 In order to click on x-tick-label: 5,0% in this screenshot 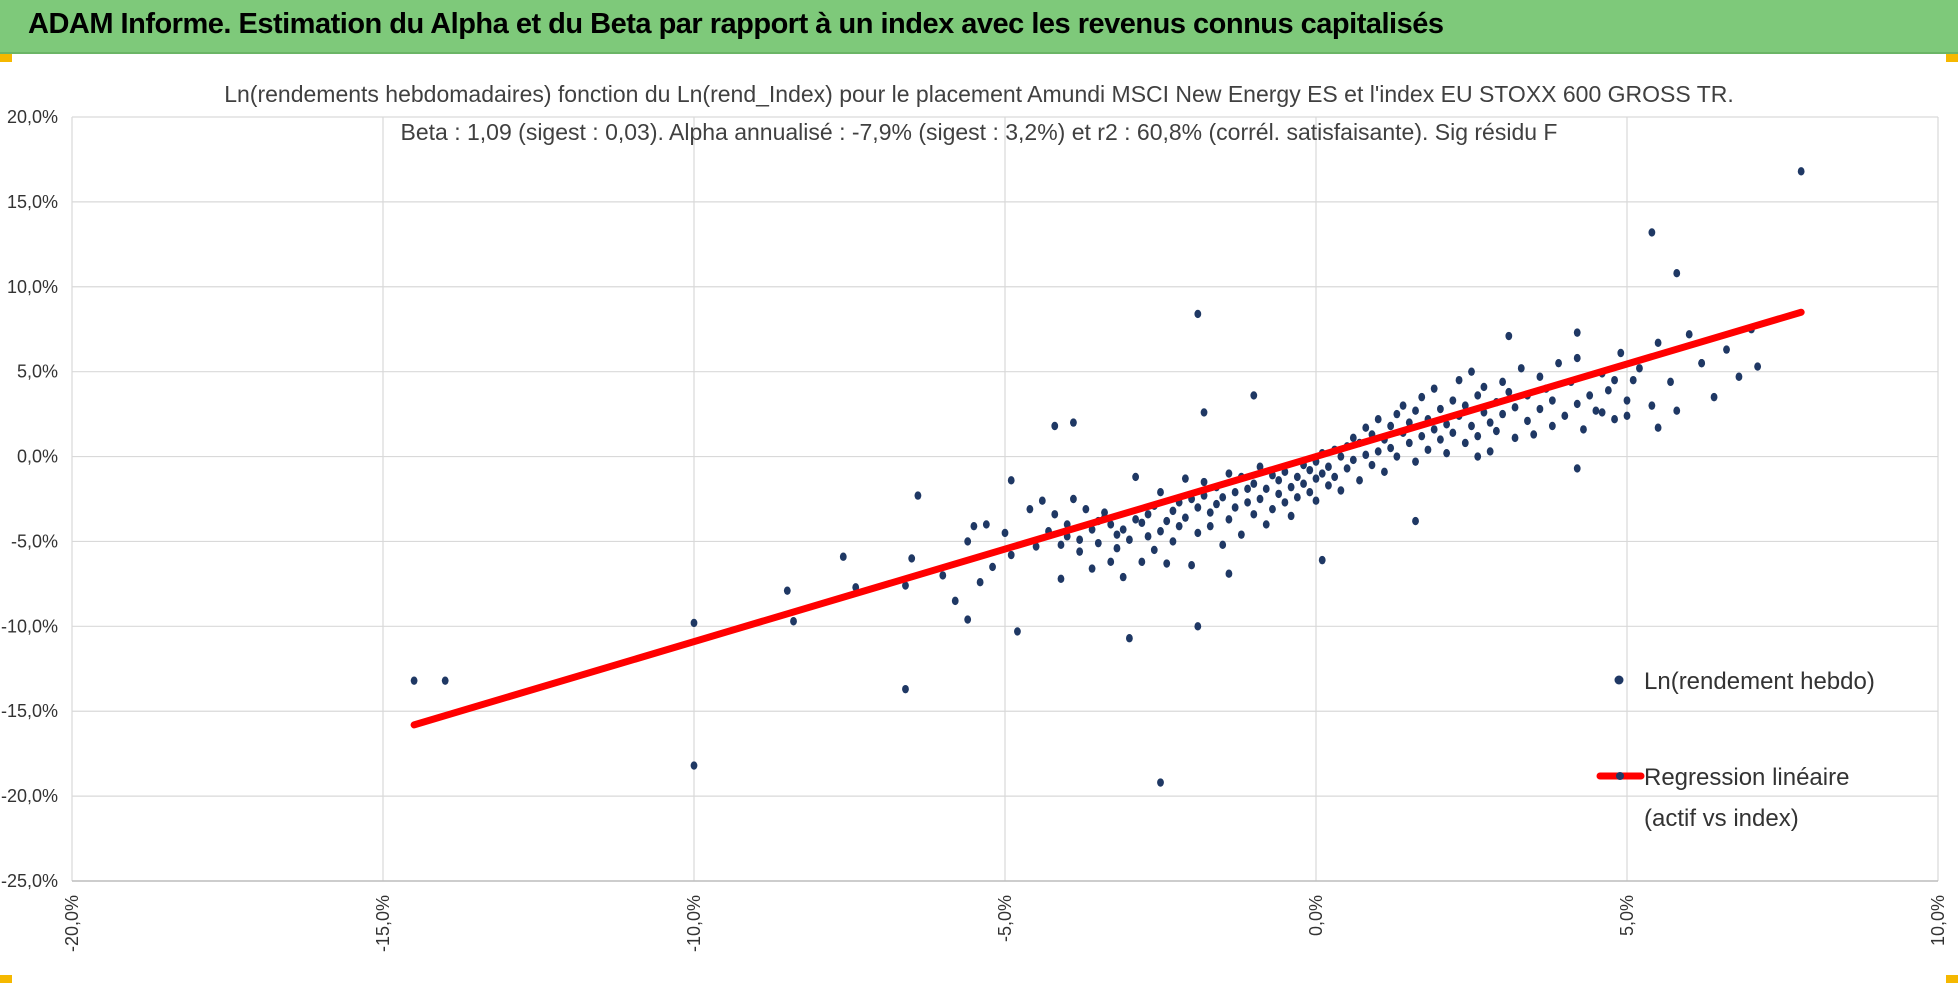, I will do `click(1627, 915)`.